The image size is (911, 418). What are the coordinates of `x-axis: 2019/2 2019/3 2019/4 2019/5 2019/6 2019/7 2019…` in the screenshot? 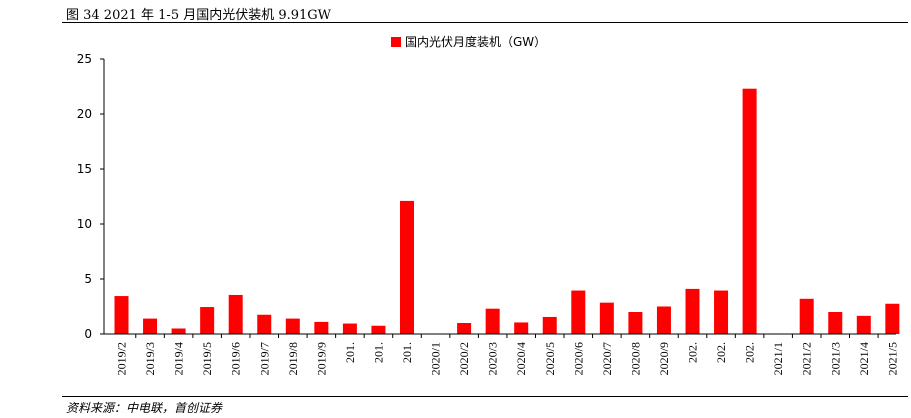 It's located at (501, 354).